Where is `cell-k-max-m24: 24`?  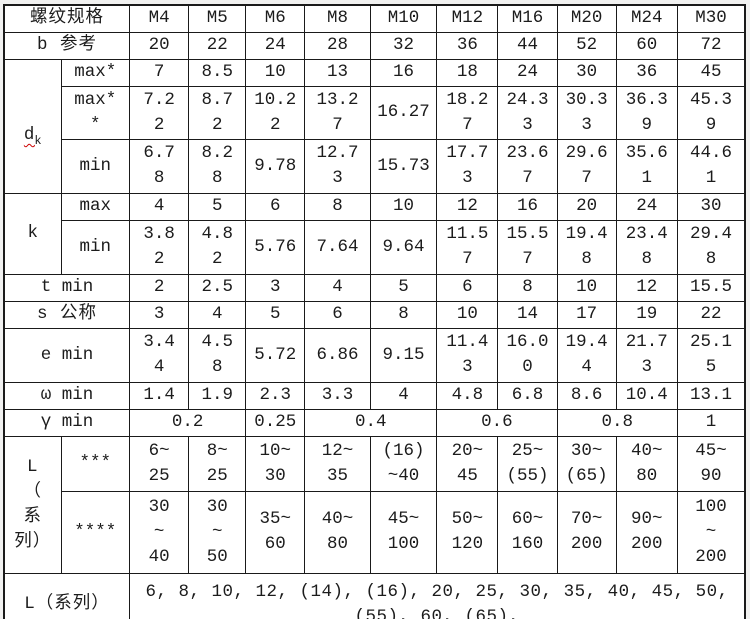 cell-k-max-m24: 24 is located at coordinates (646, 206).